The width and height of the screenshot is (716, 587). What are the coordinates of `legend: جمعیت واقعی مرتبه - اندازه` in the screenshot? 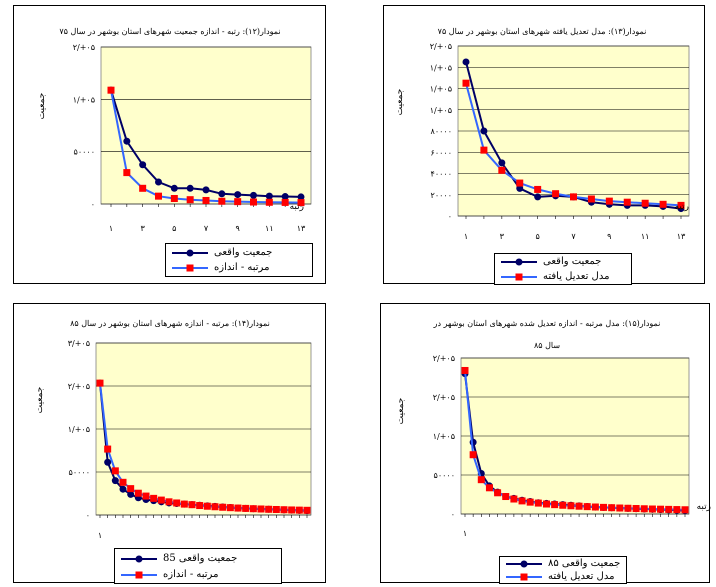 It's located at (239, 260).